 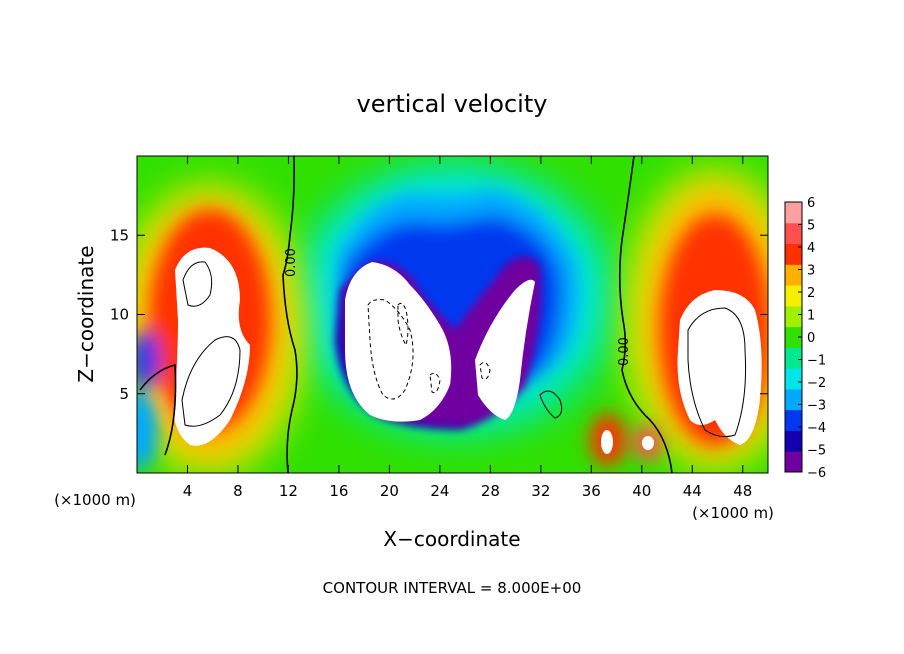 I want to click on x-tick-label: 16, so click(x=338, y=491).